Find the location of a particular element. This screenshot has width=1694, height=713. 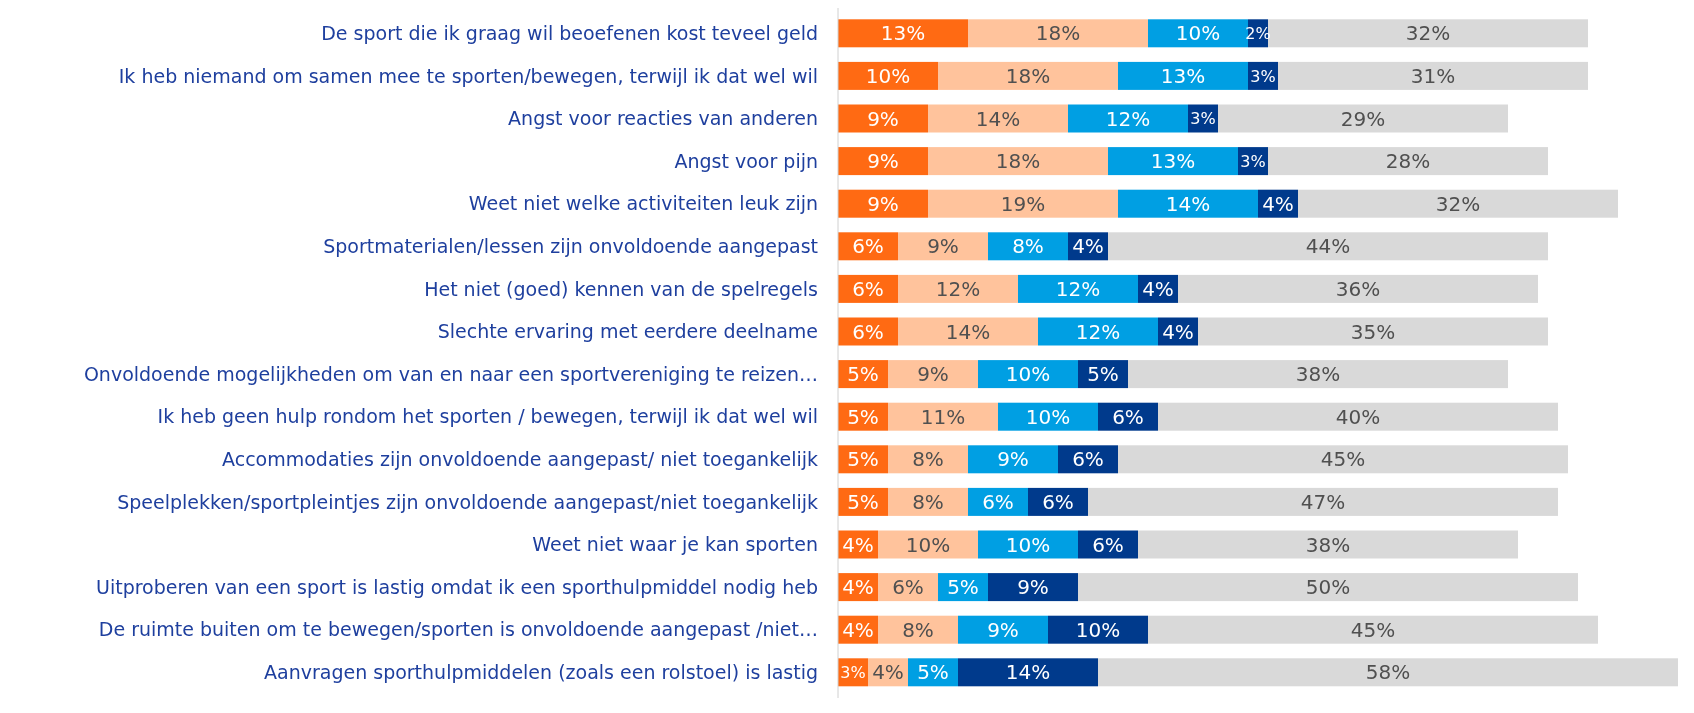

data-label: 11% is located at coordinates (943, 416).